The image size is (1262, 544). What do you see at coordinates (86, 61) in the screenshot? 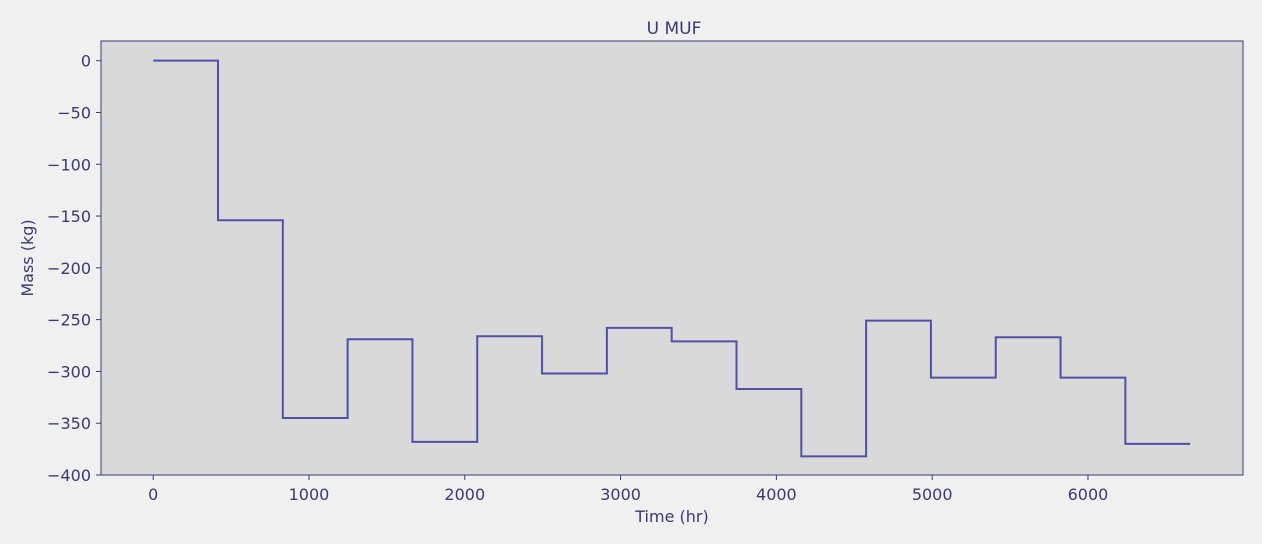
I see `y-tick-label: 0` at bounding box center [86, 61].